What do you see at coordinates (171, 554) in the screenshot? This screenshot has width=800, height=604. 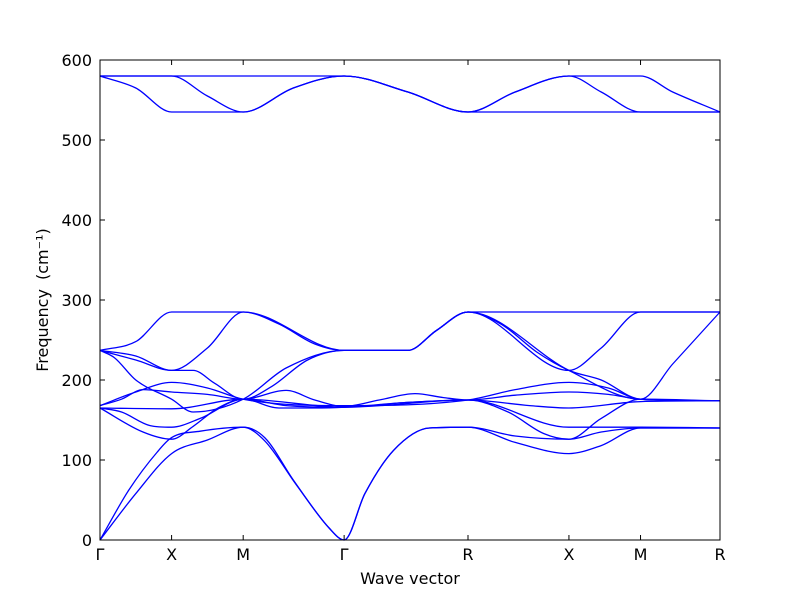 I see `x-tick-label-1: X` at bounding box center [171, 554].